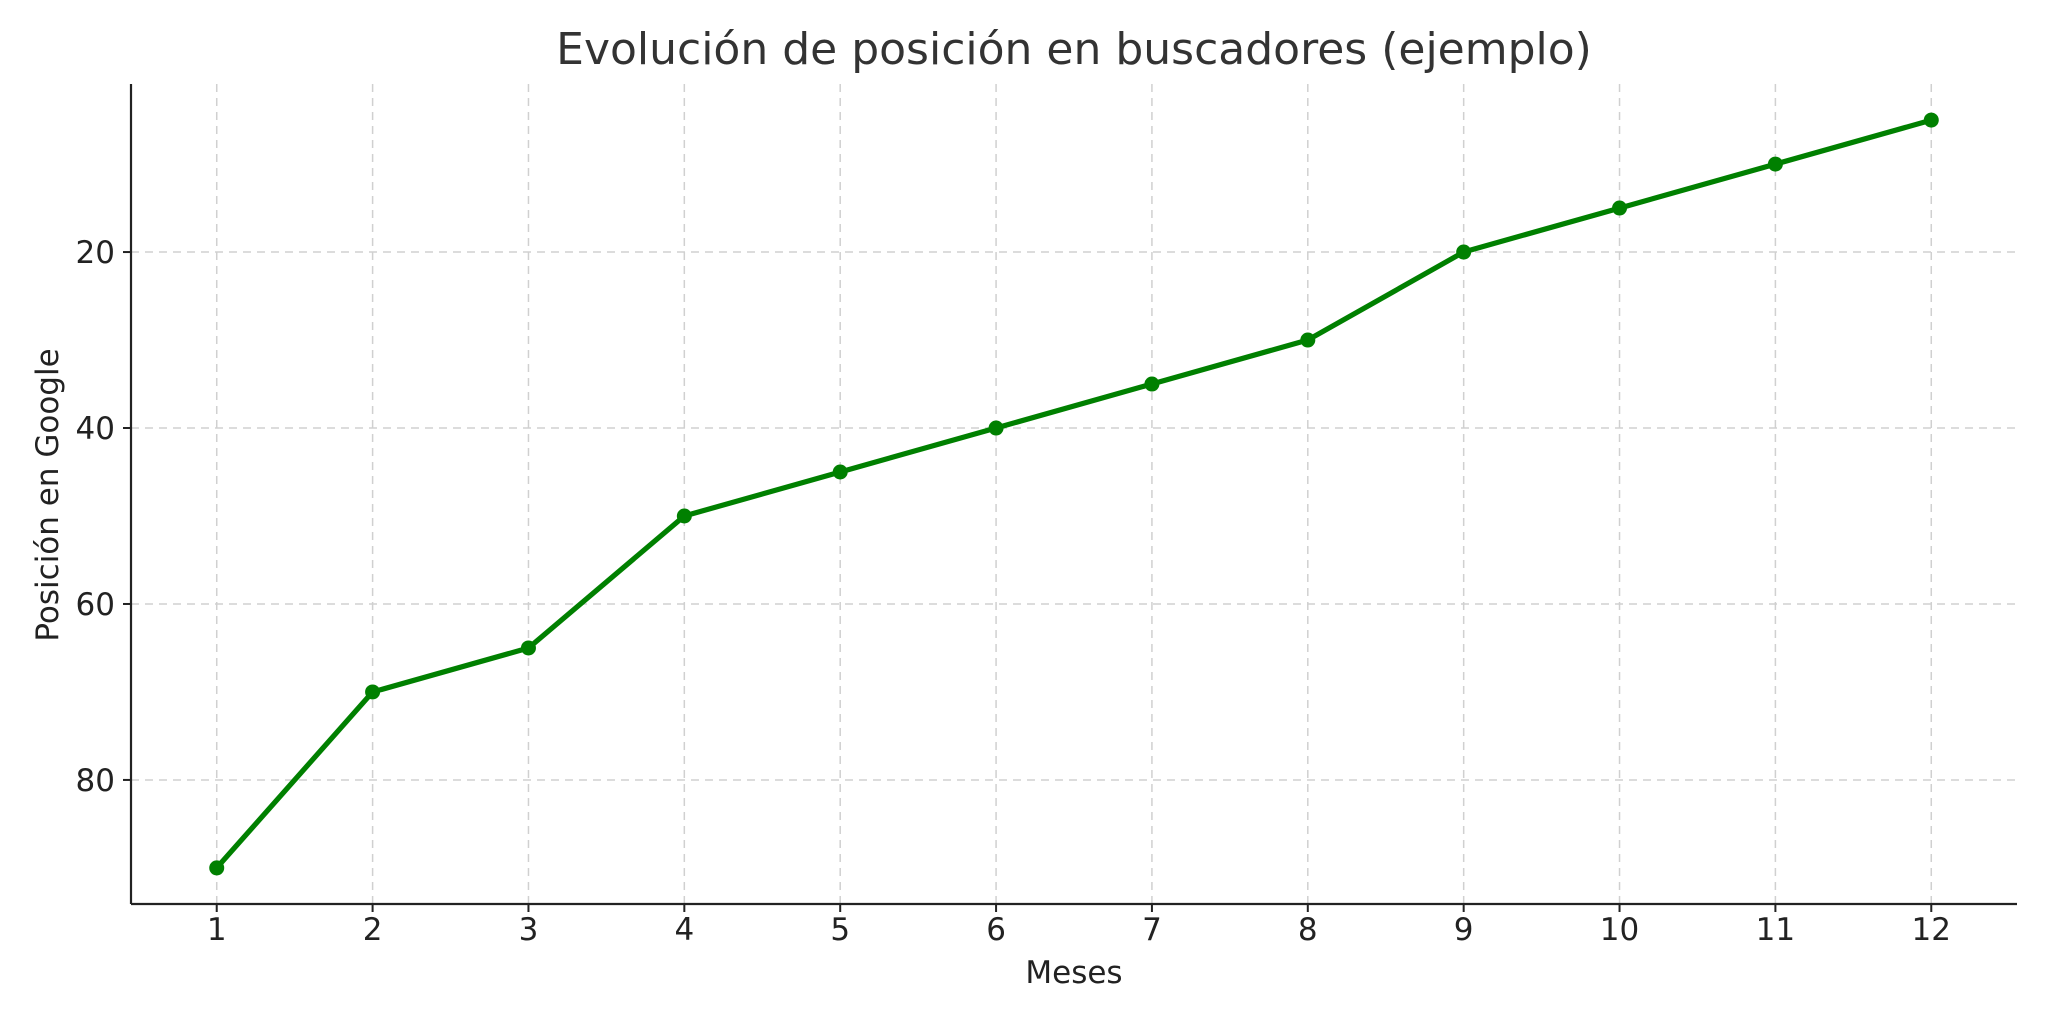  Describe the element at coordinates (48, 494) in the screenshot. I see `y-axis-label: Posición en Google` at that location.